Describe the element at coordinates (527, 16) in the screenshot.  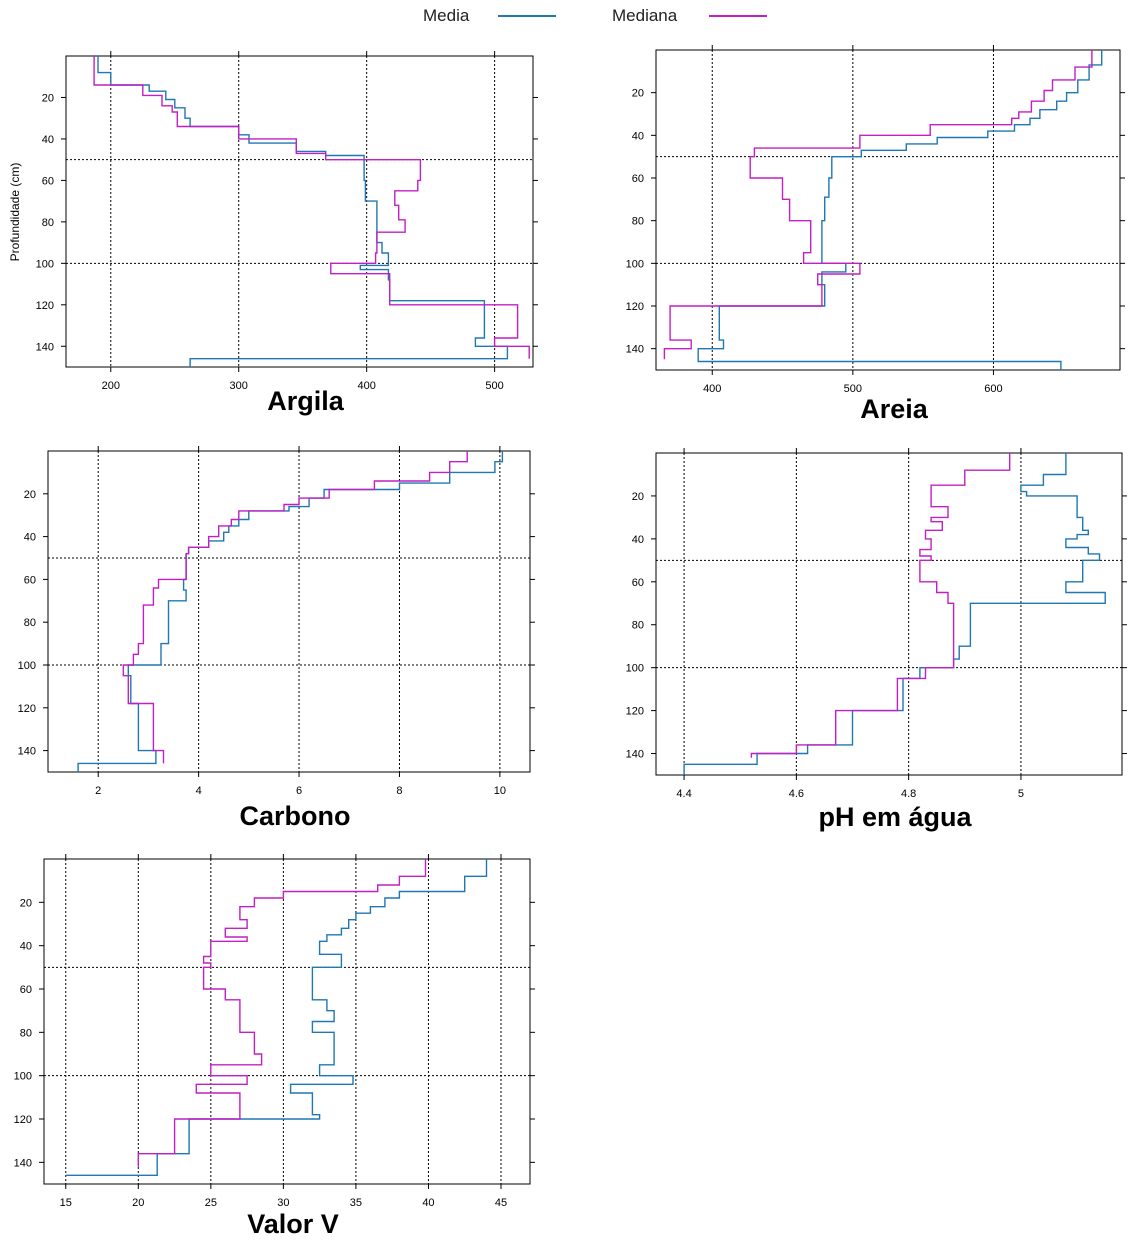
I see `legend-line-media` at that location.